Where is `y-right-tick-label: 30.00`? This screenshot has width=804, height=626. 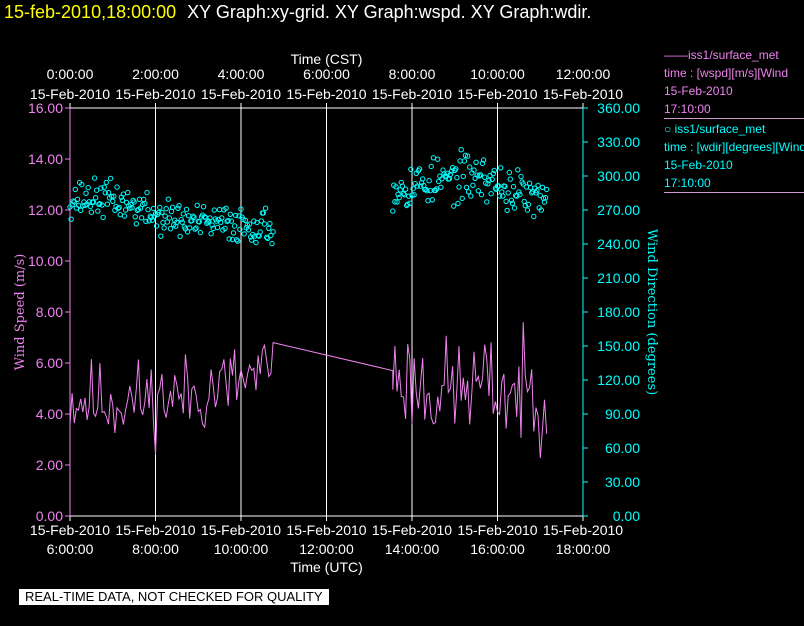 y-right-tick-label: 30.00 is located at coordinates (622, 482).